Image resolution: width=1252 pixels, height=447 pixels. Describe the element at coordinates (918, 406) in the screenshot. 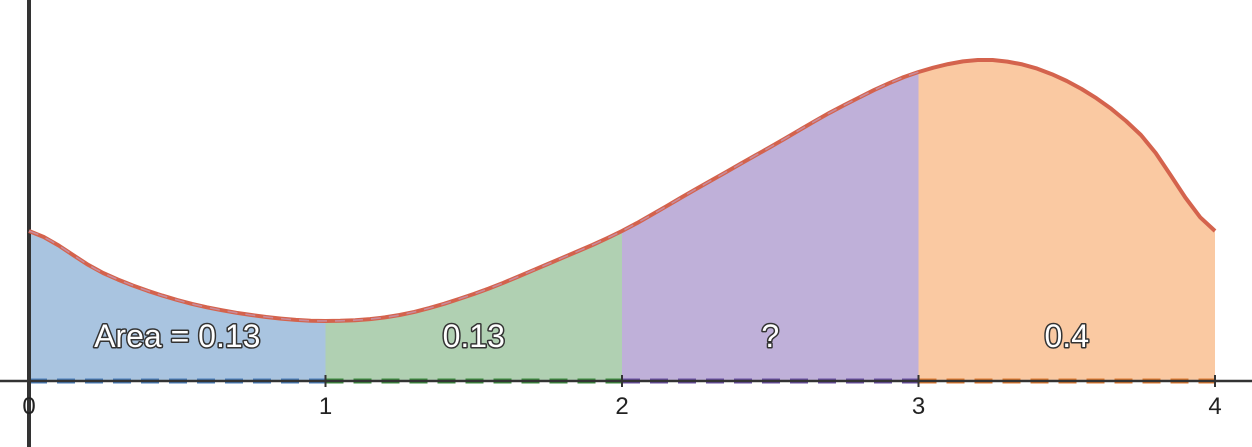

I see `x-tick-label-3: 3` at that location.